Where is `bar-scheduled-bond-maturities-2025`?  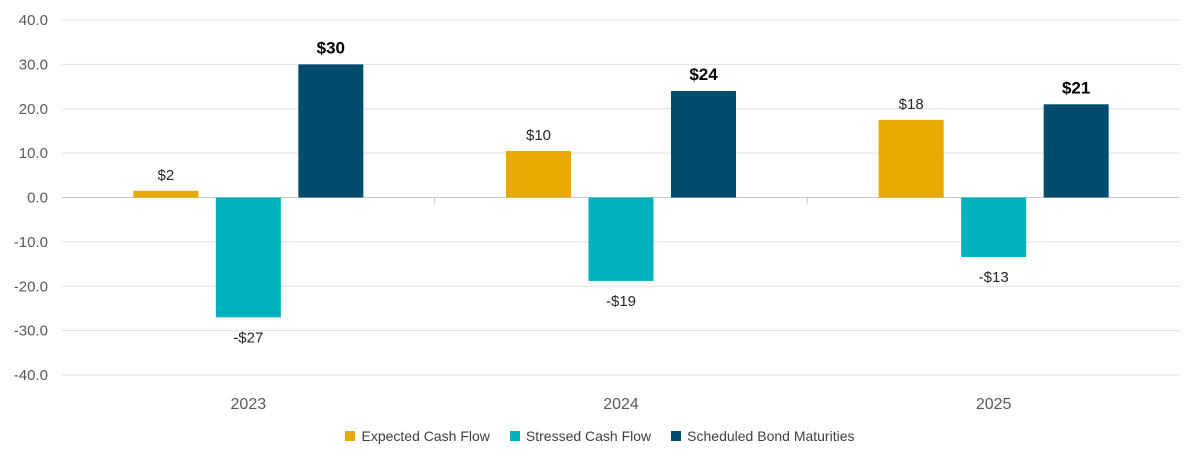 bar-scheduled-bond-maturities-2025 is located at coordinates (1076, 151).